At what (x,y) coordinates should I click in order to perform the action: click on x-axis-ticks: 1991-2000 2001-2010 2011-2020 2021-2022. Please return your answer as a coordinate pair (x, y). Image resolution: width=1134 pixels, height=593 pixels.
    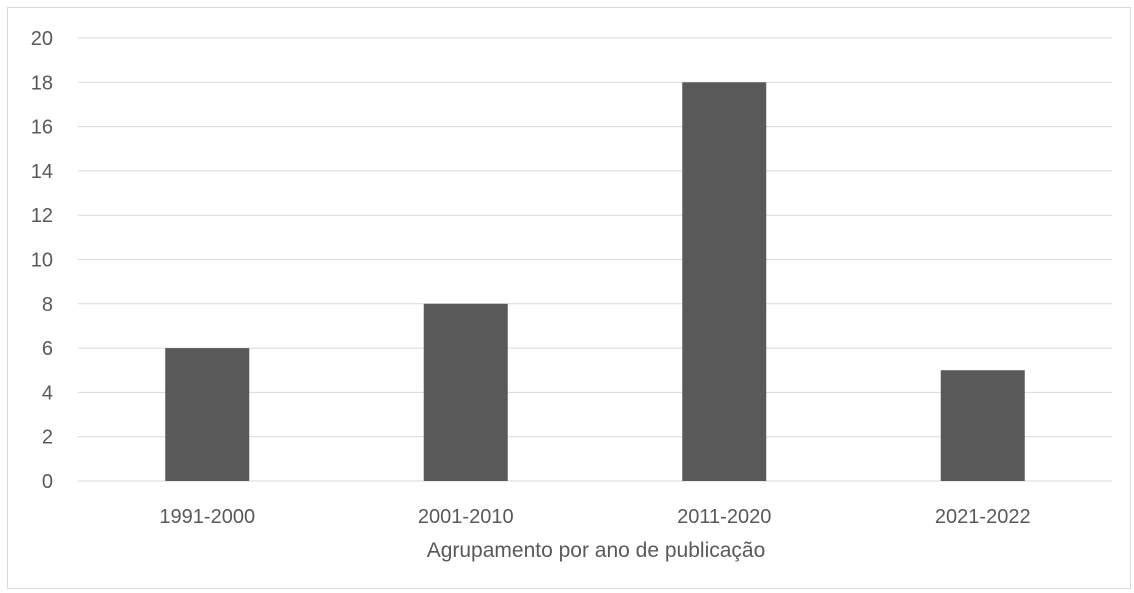
    Looking at the image, I should click on (594, 517).